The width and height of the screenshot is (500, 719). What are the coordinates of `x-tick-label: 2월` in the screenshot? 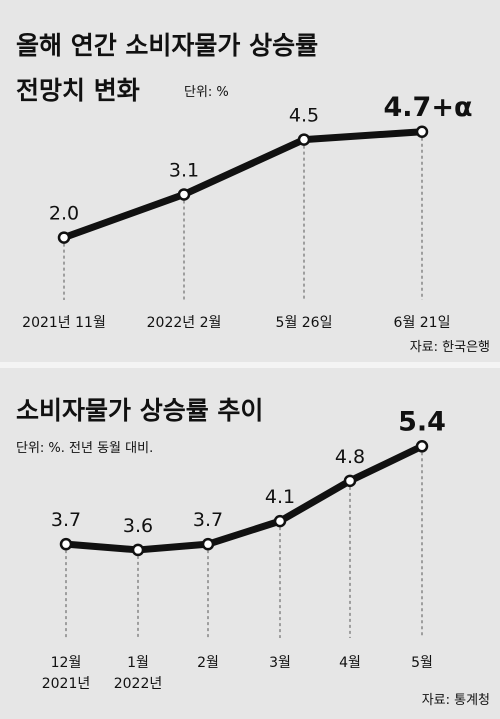 It's located at (208, 663).